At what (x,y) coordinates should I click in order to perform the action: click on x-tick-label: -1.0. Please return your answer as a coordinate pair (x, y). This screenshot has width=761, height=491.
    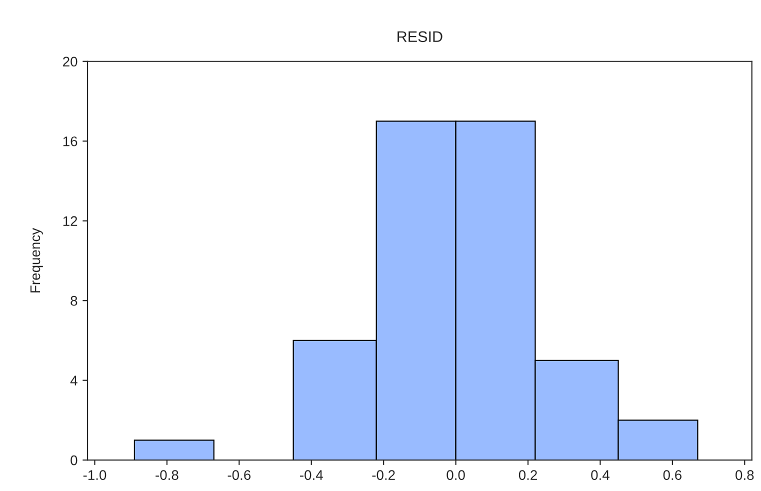
    Looking at the image, I should click on (94, 475).